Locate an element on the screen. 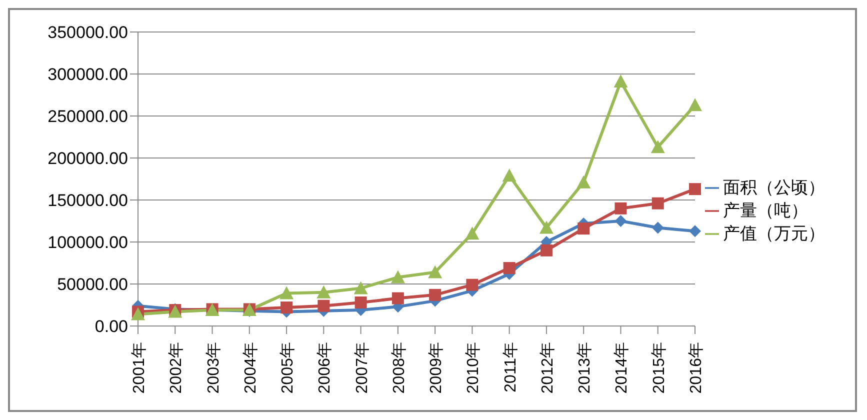  x-tick-label: 2004年 is located at coordinates (251, 368).